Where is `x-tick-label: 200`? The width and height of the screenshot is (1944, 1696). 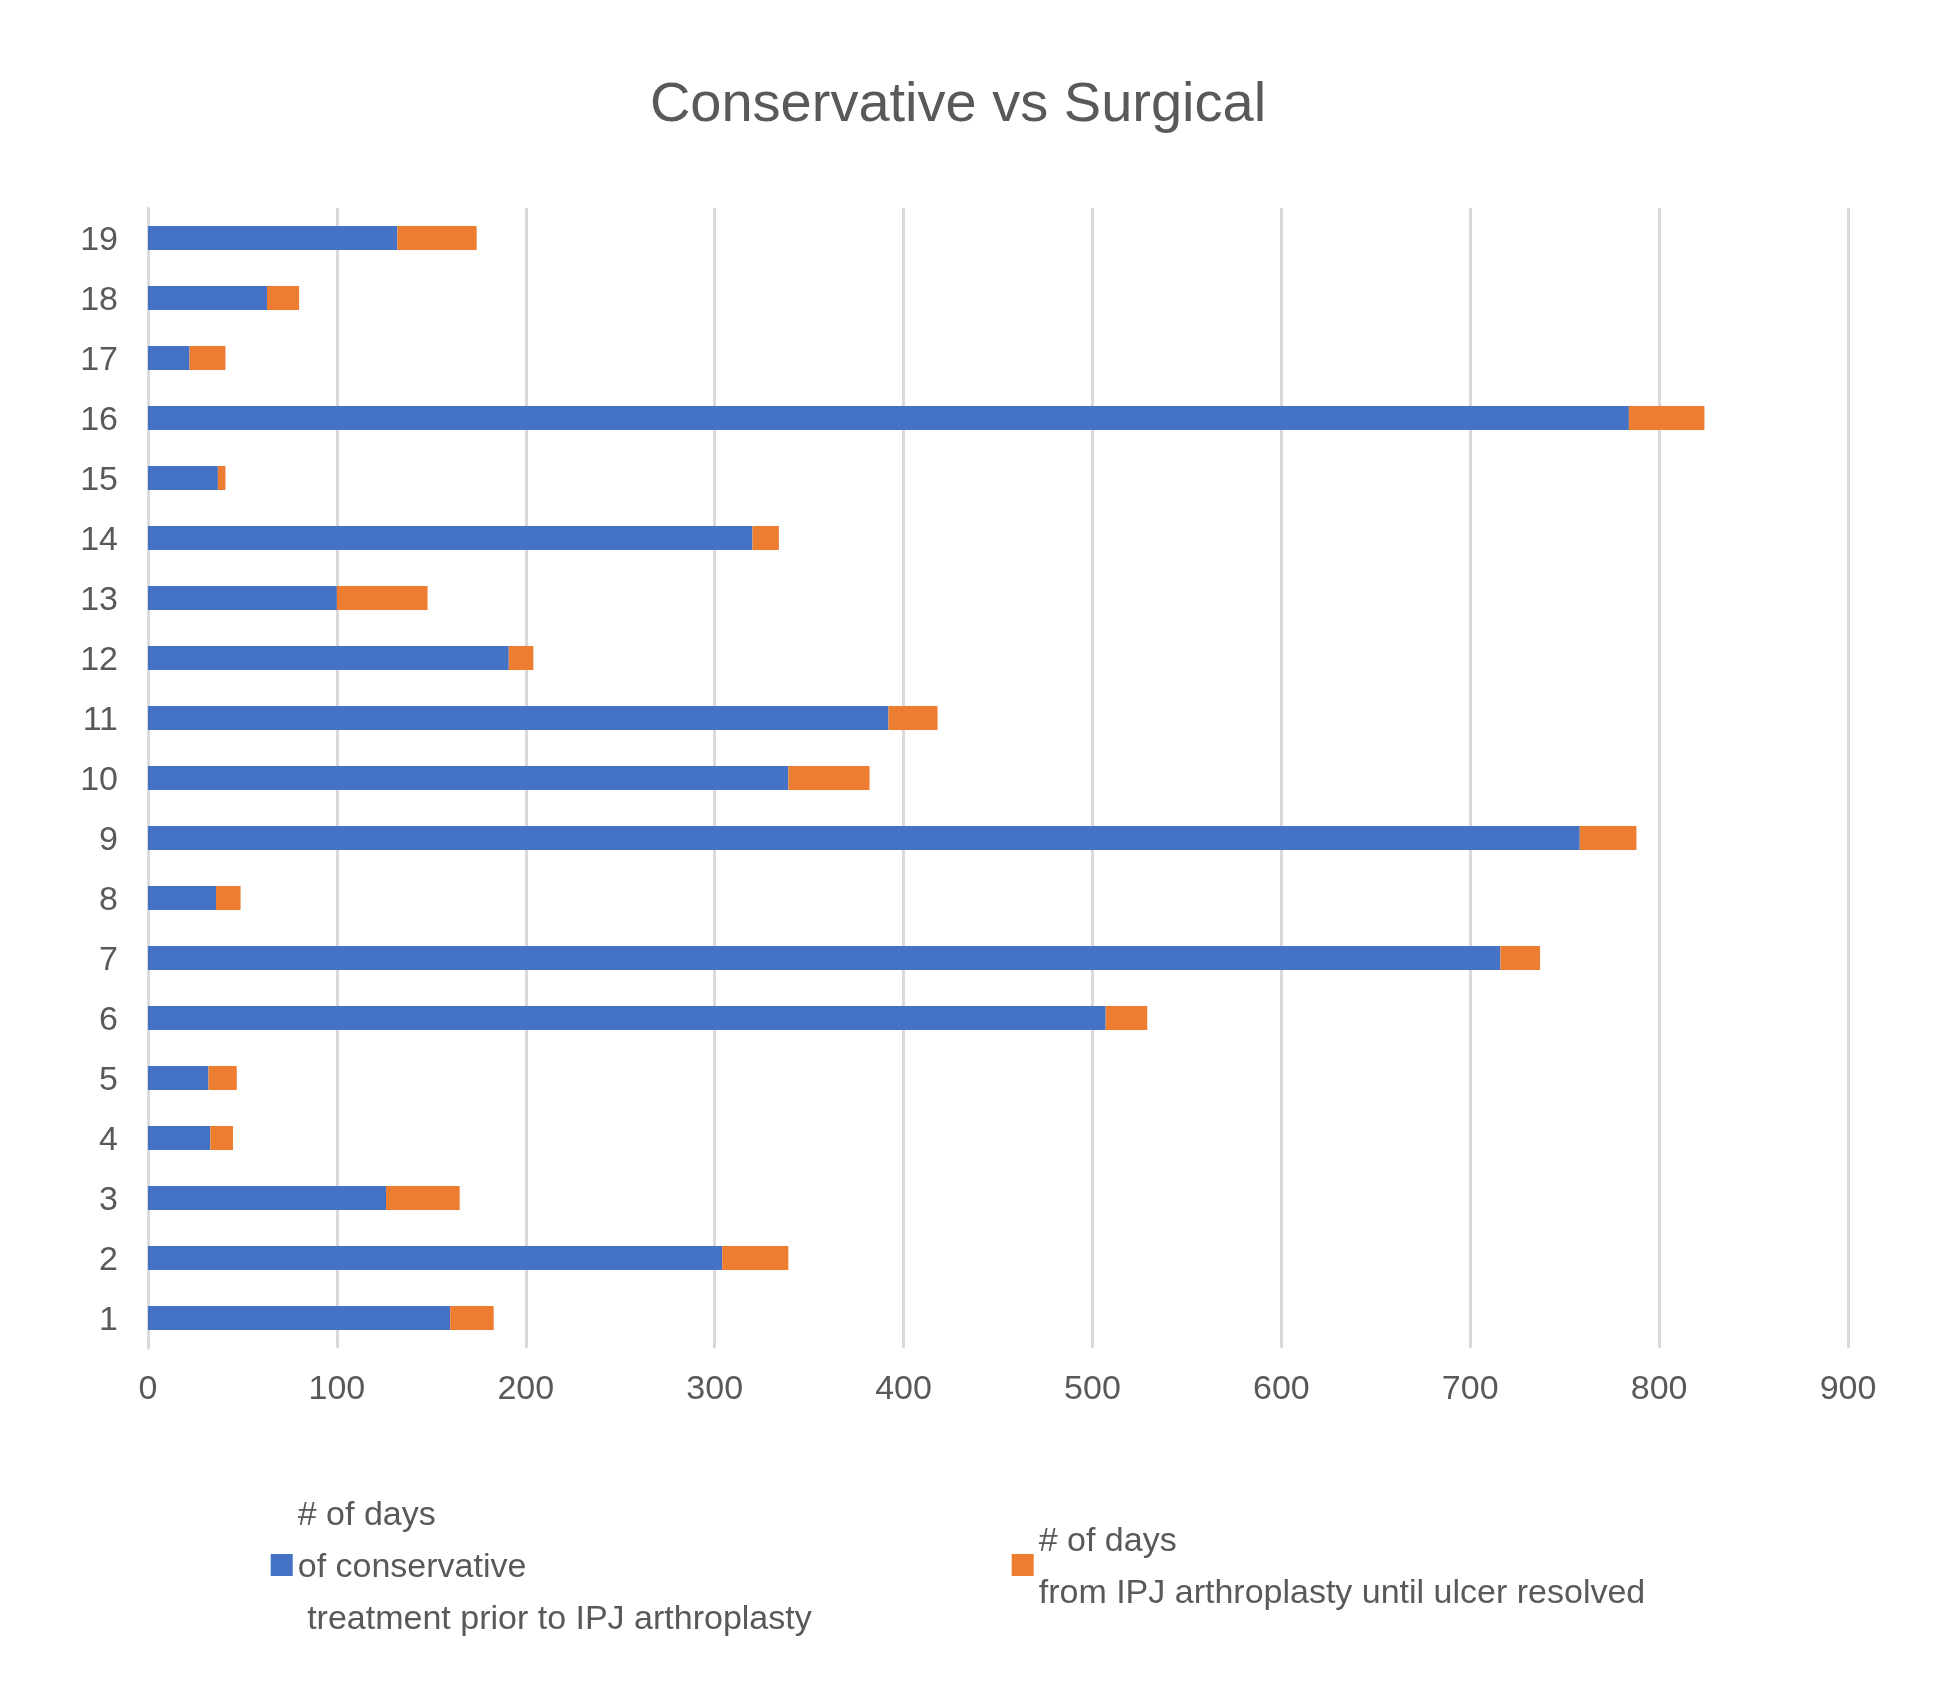
x-tick-label: 200 is located at coordinates (526, 1387).